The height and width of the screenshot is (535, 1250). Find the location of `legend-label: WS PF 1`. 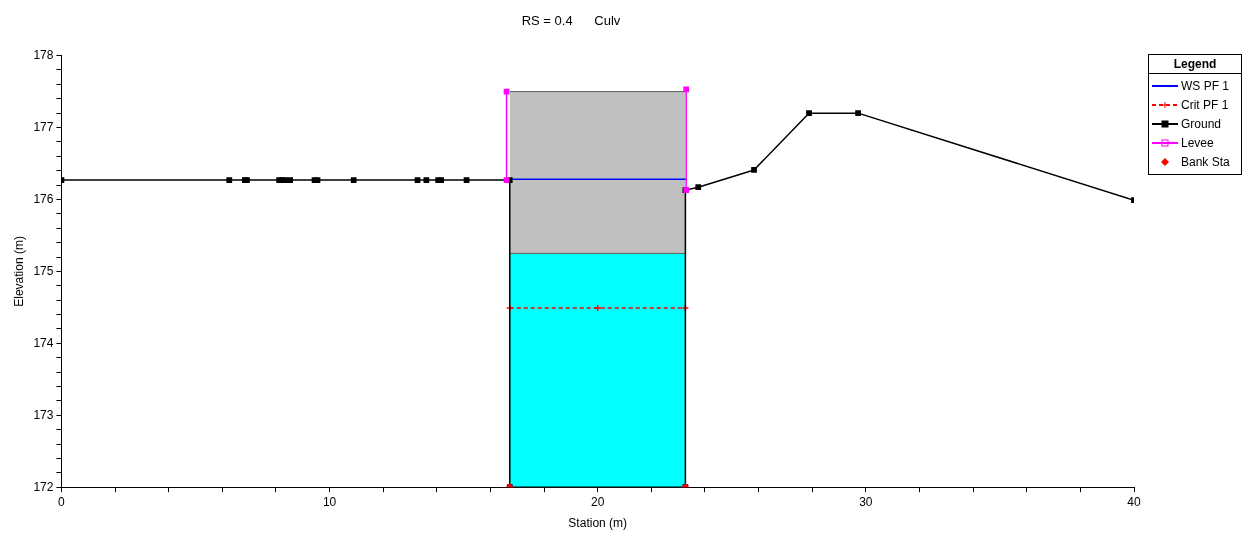

legend-label: WS PF 1 is located at coordinates (1205, 86).